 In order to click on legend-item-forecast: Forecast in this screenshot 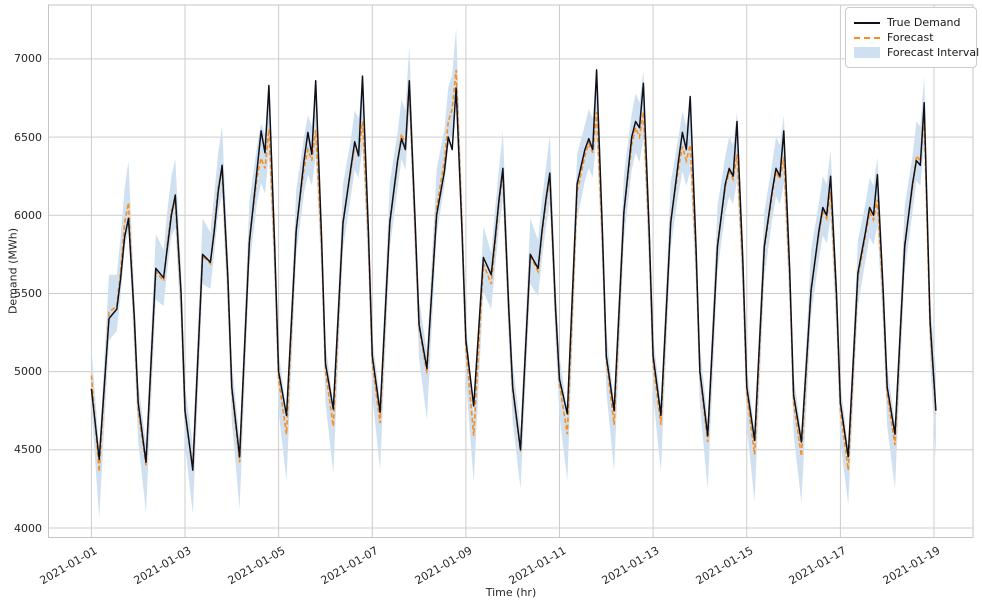, I will do `click(911, 37)`.